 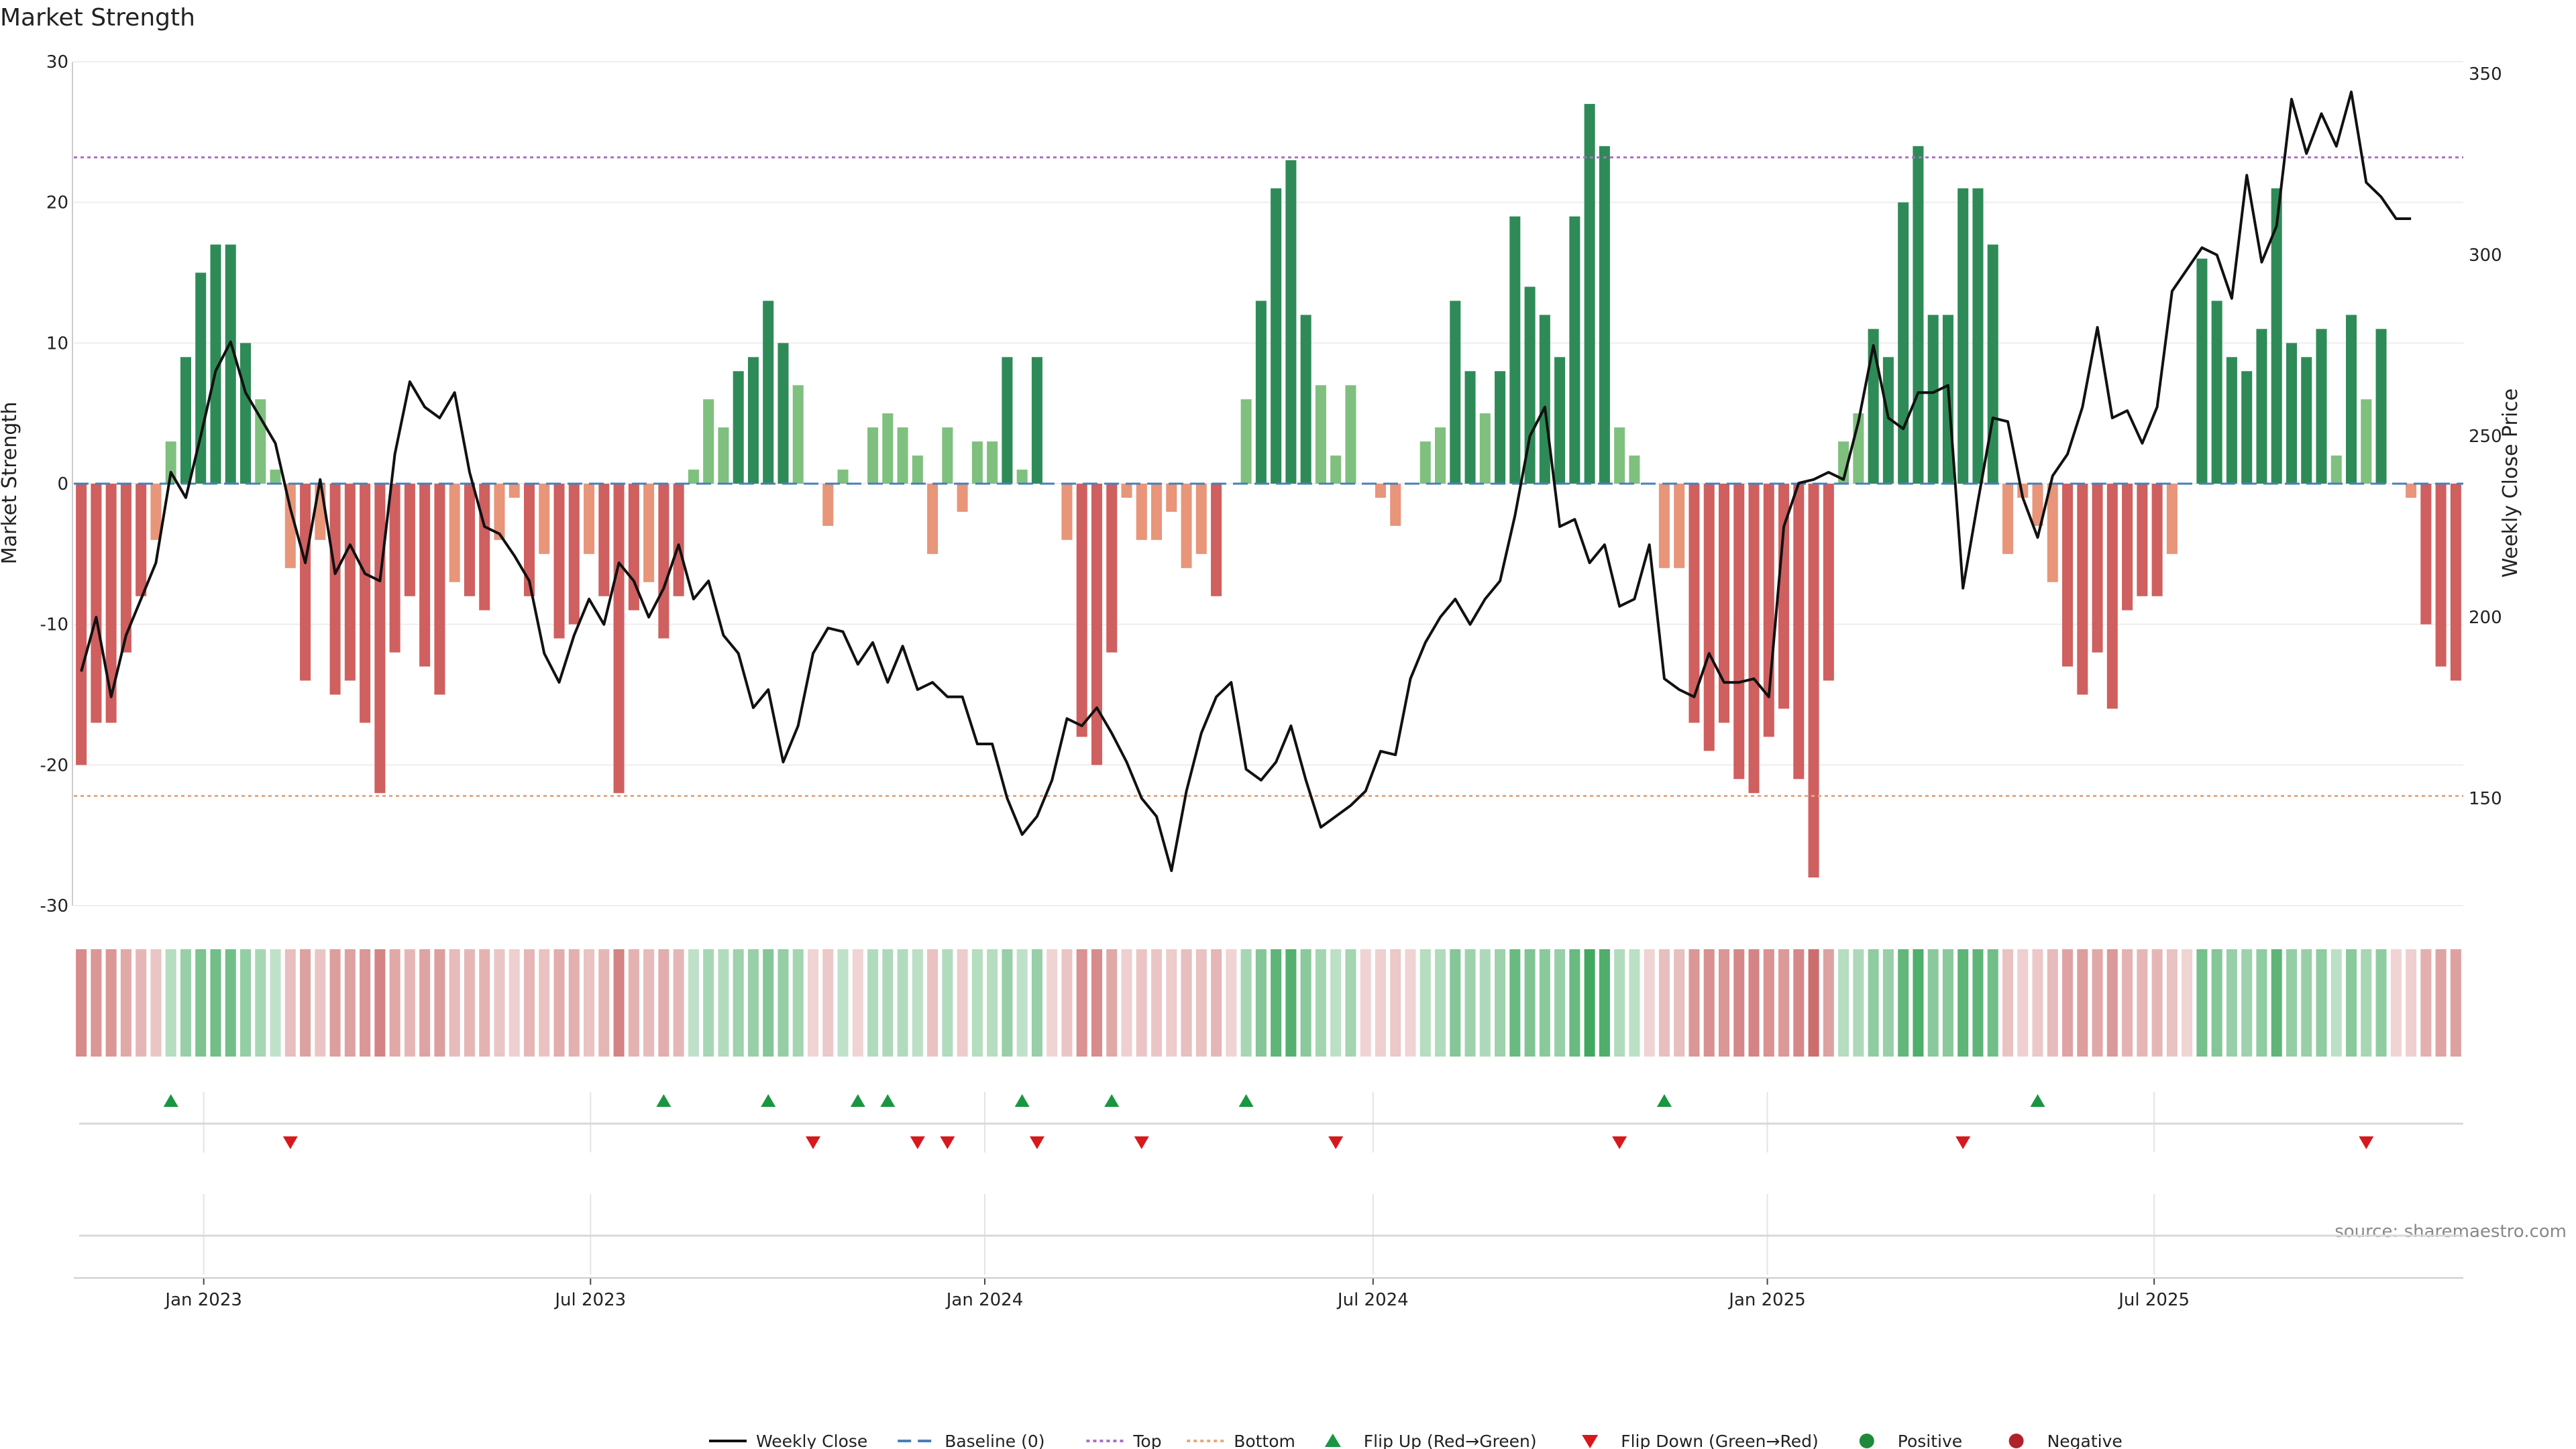 I want to click on left-tick-label: -30, so click(x=54, y=906).